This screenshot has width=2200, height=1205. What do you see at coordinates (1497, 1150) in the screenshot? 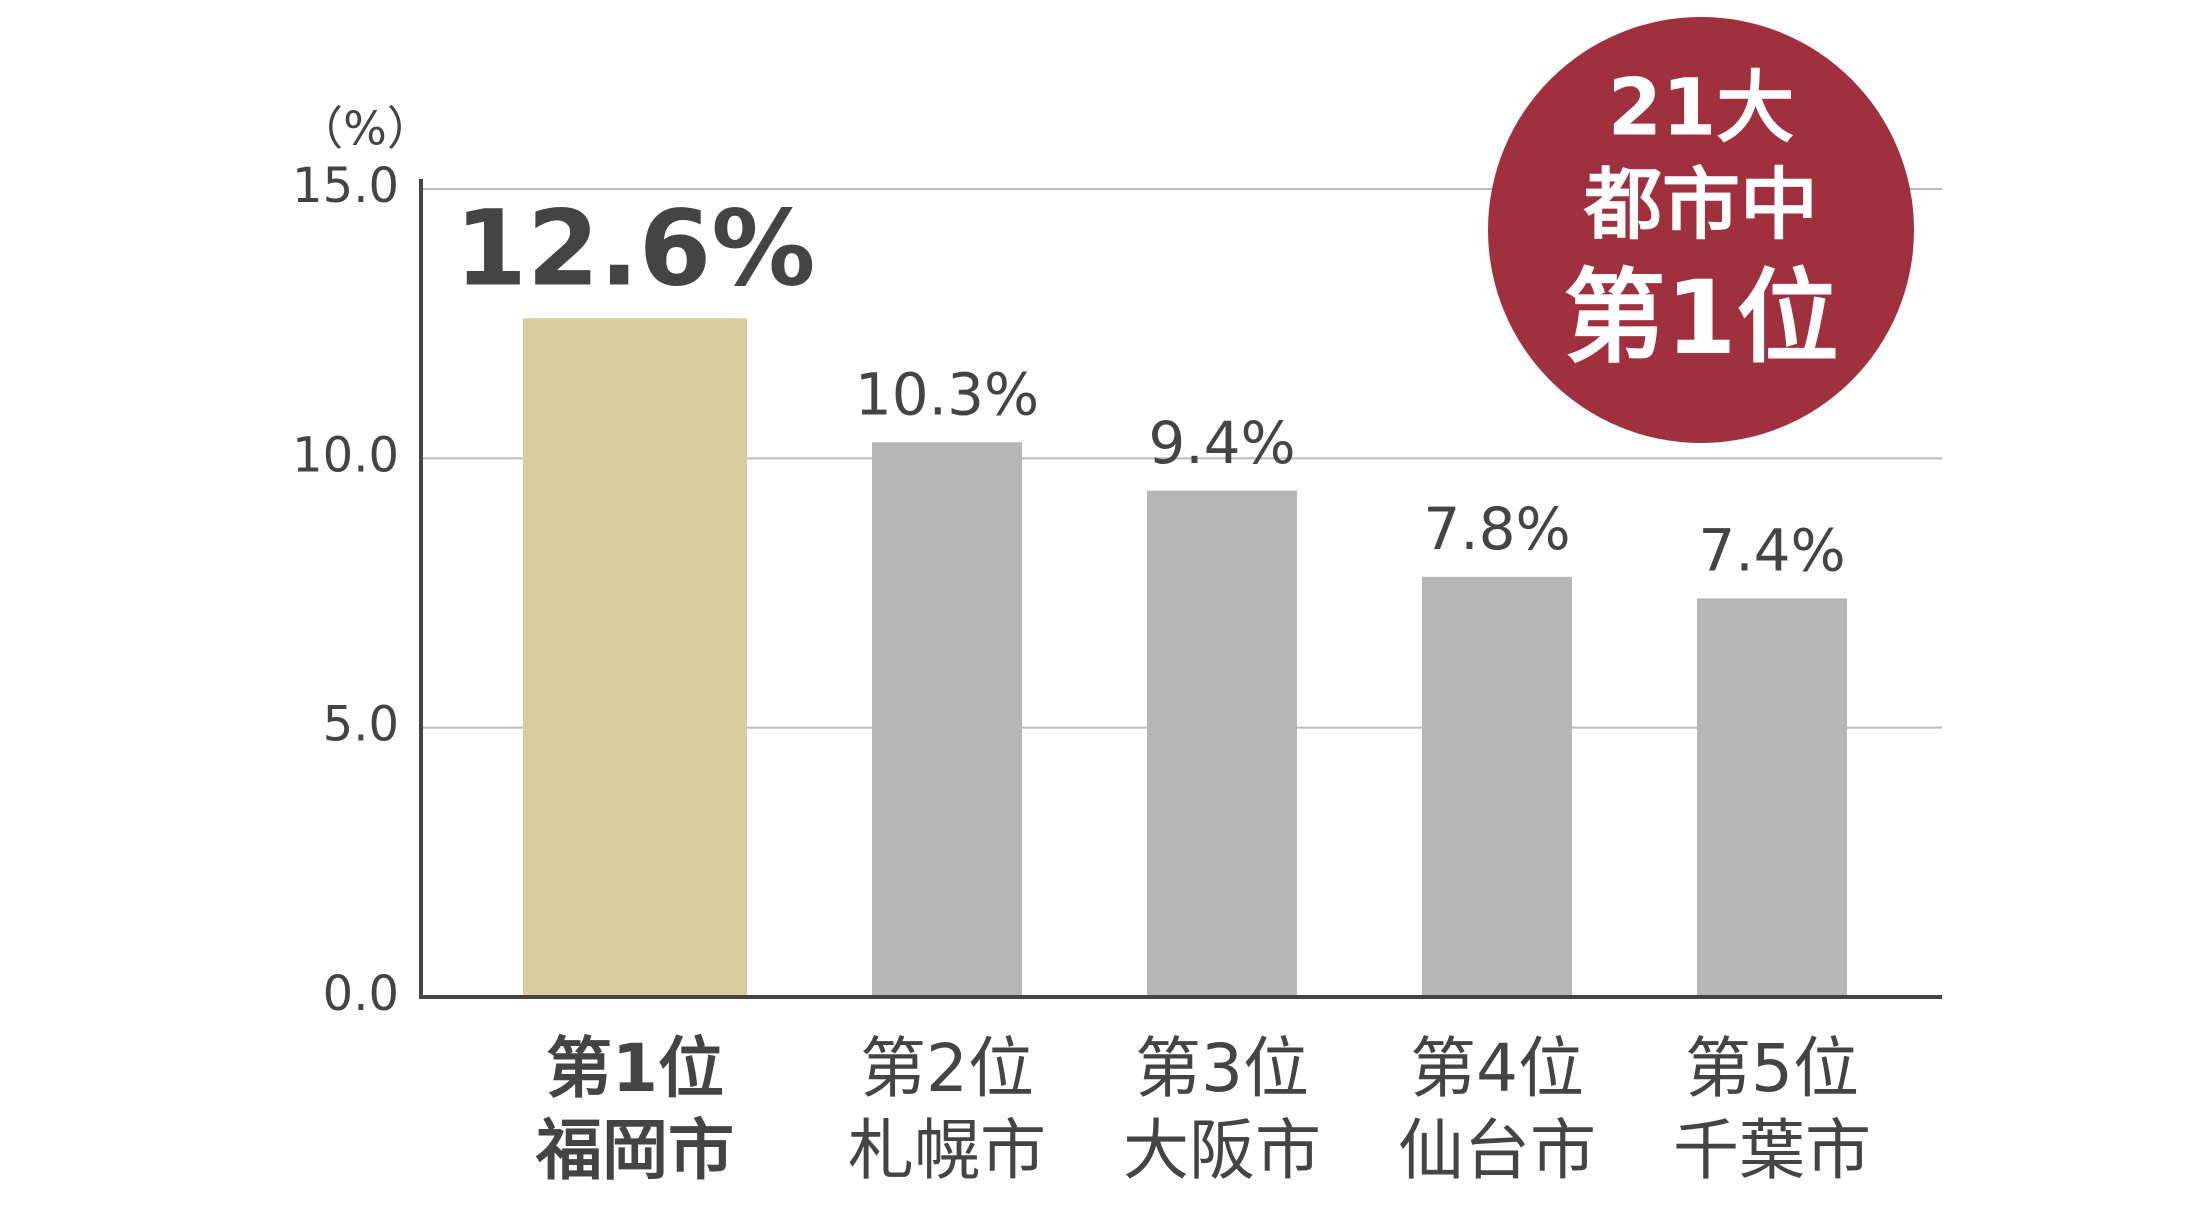
I see `x-tick-label: 仙台市` at bounding box center [1497, 1150].